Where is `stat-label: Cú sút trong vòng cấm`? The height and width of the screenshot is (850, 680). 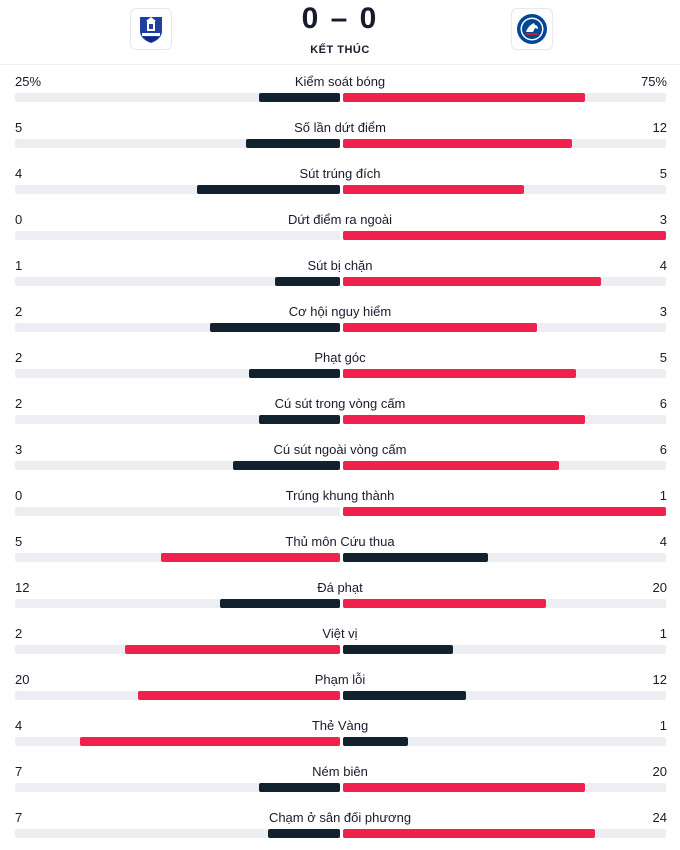
stat-label: Cú sút trong vòng cấm is located at coordinates (340, 403).